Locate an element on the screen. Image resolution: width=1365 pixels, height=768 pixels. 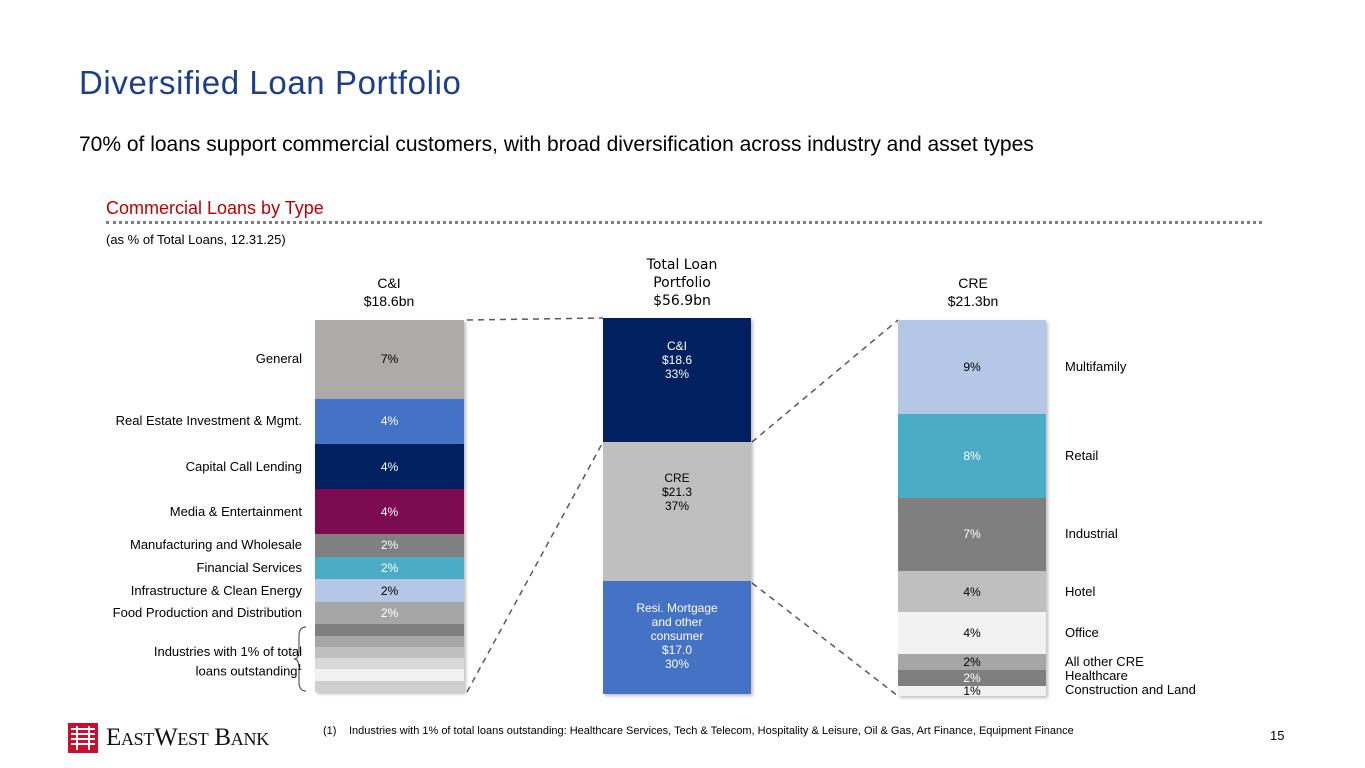
cre-segment-hotel is located at coordinates (972, 591).